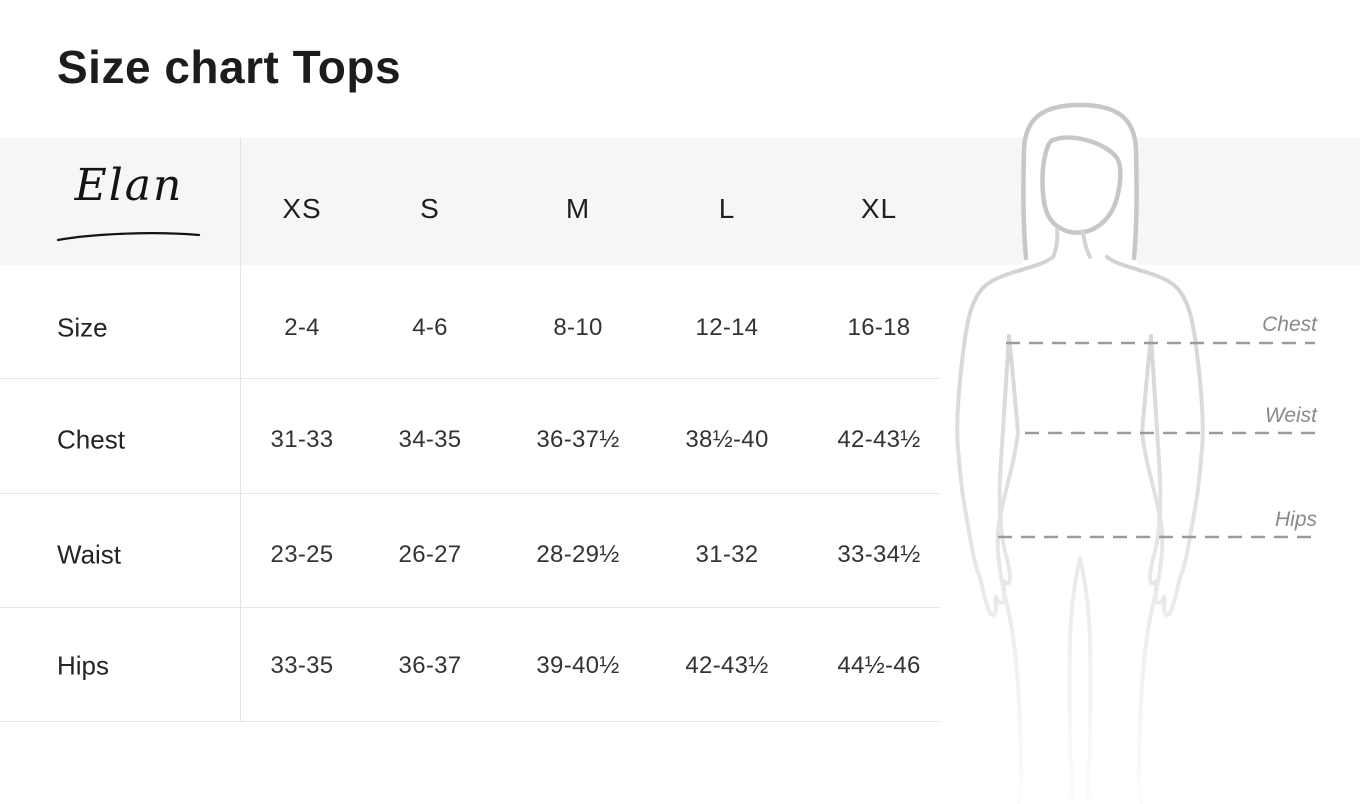  What do you see at coordinates (89, 554) in the screenshot?
I see `row-label-waist: Waist` at bounding box center [89, 554].